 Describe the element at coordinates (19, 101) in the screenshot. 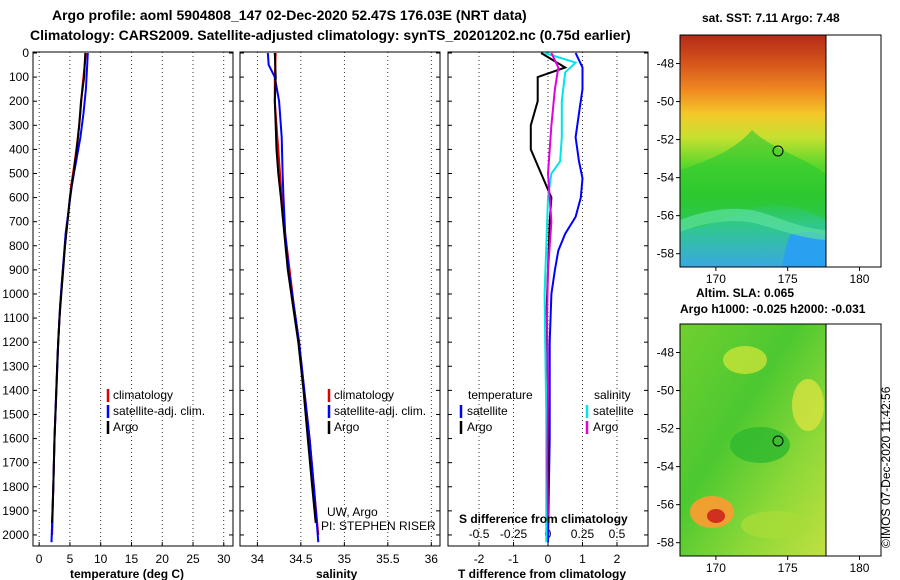

I see `depth-tick-label: 200` at that location.